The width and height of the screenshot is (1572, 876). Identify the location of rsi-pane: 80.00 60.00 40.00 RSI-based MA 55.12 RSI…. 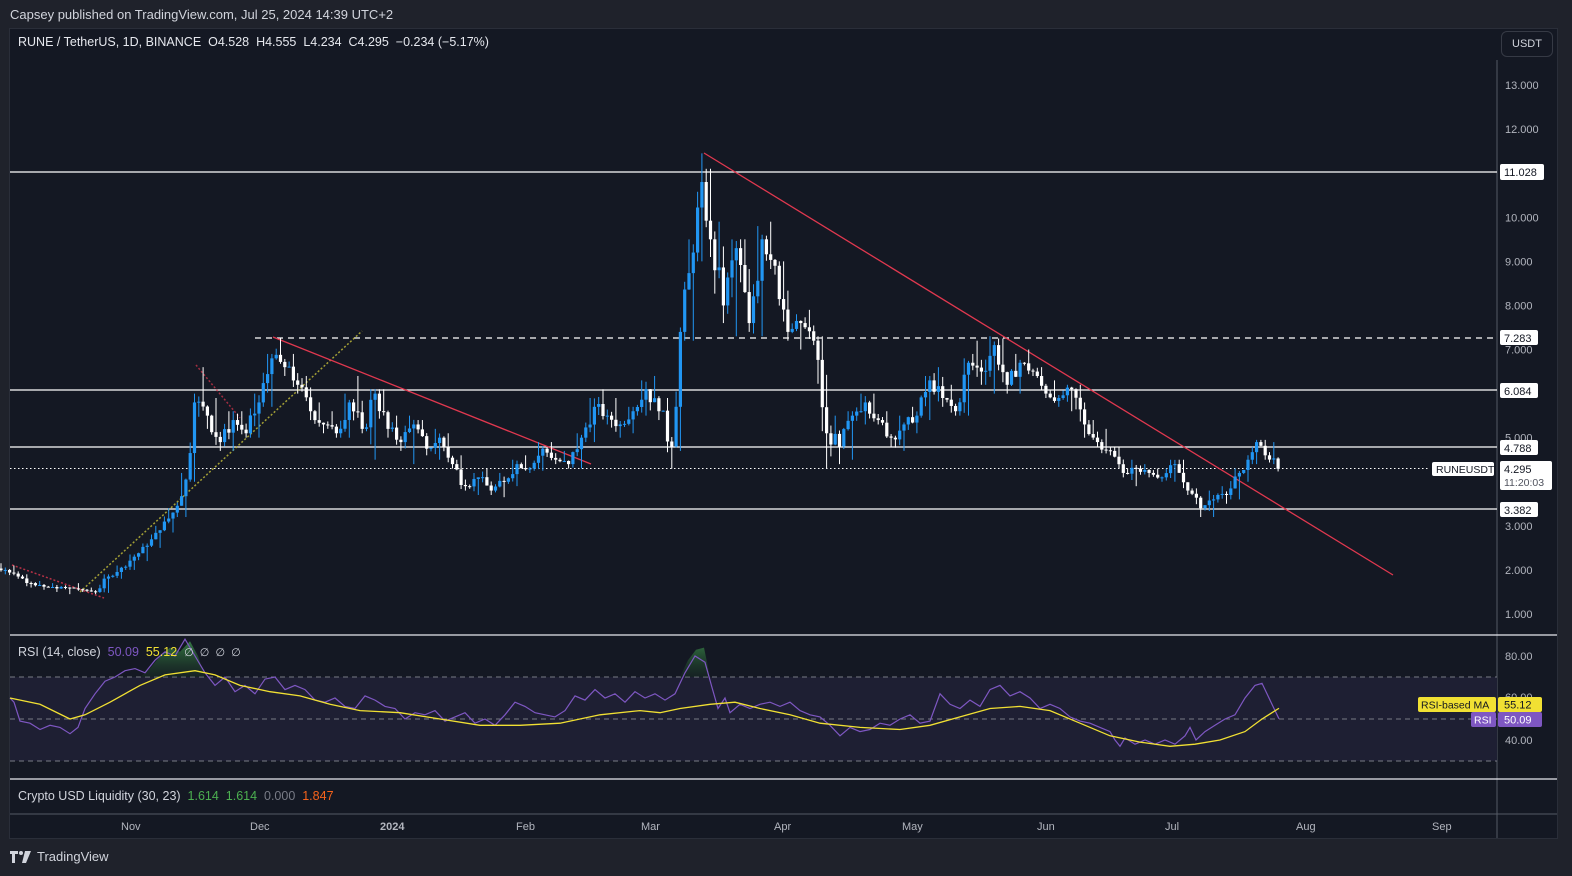
(775, 700).